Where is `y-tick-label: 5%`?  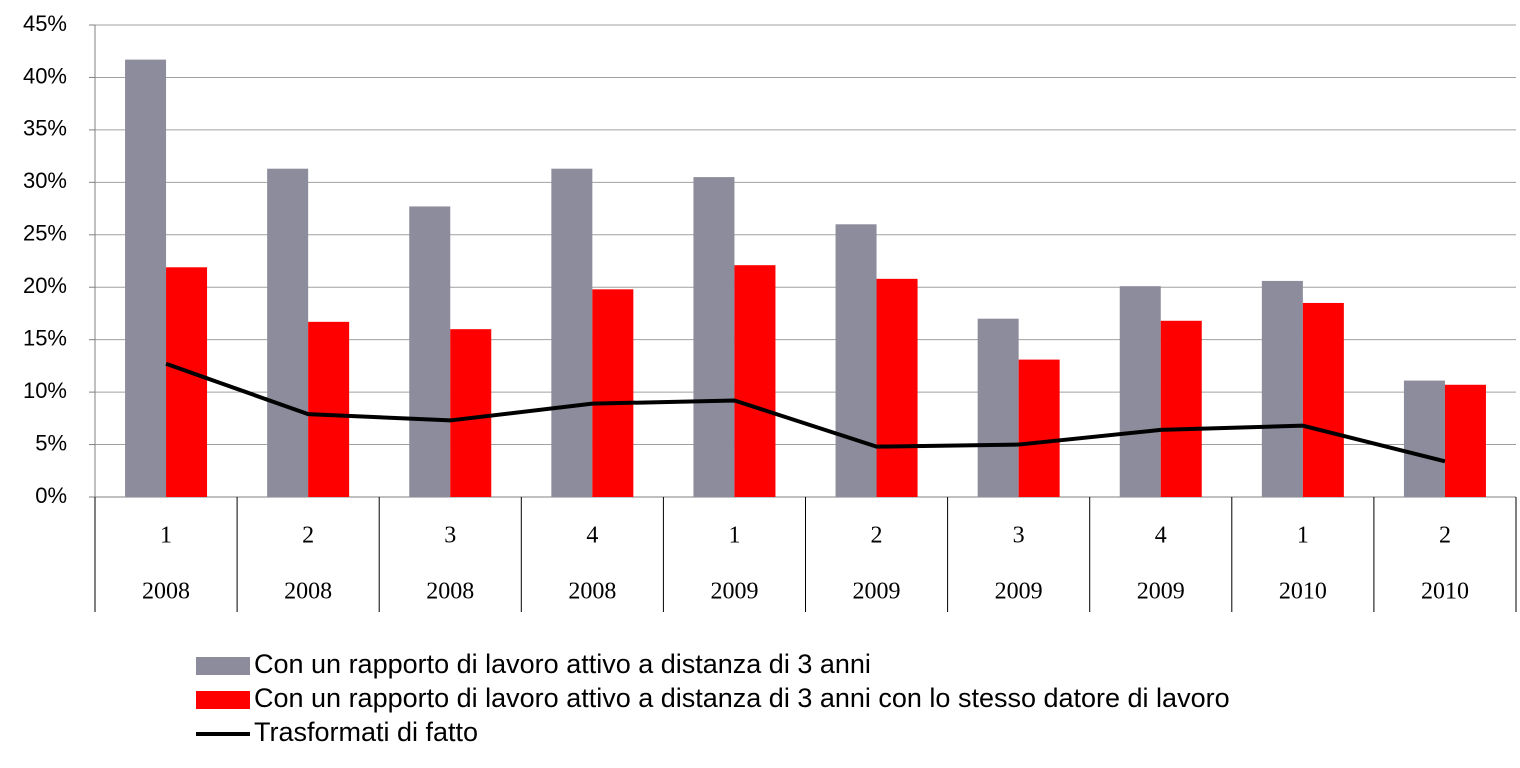 y-tick-label: 5% is located at coordinates (51, 442).